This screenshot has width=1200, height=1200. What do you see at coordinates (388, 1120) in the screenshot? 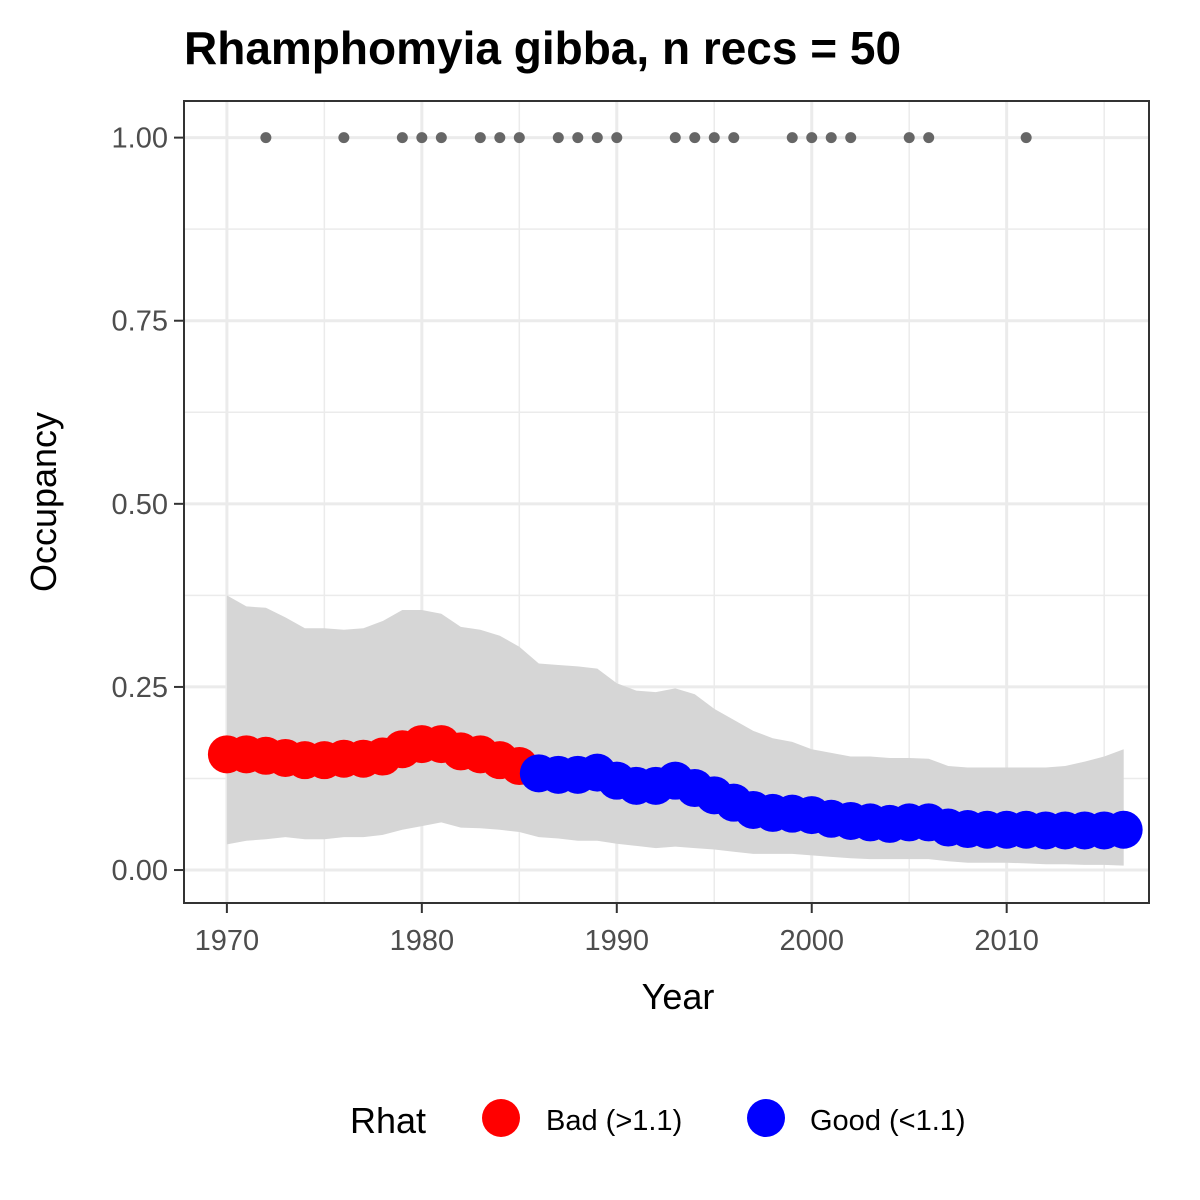
I see `legend-title: Rhat` at bounding box center [388, 1120].